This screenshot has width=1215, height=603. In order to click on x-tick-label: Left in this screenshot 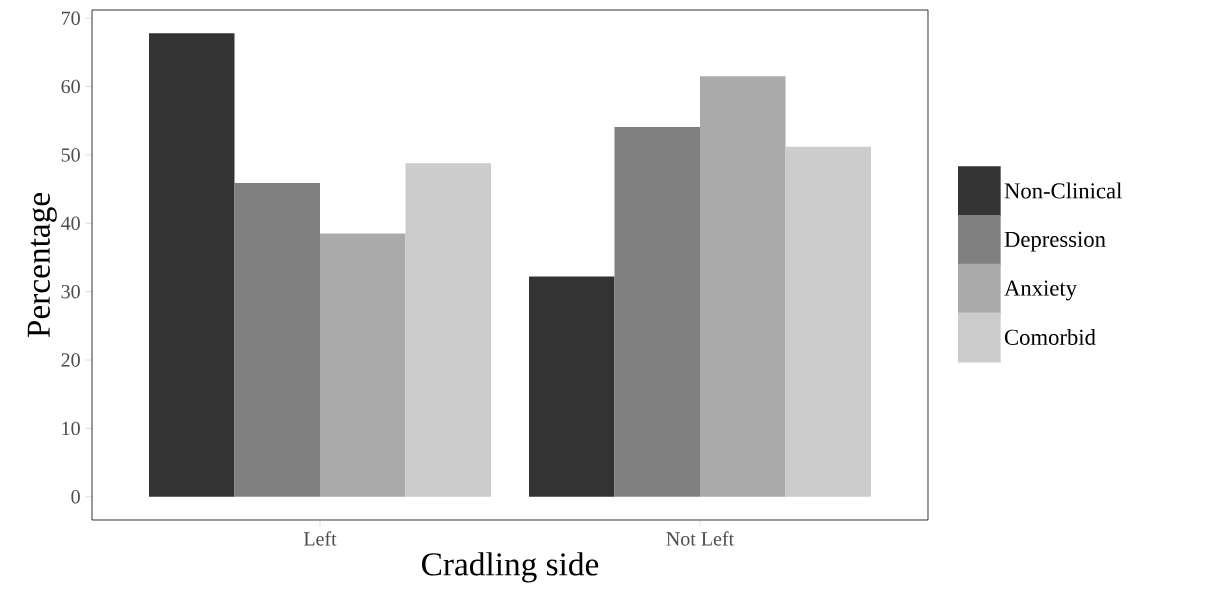, I will do `click(320, 538)`.